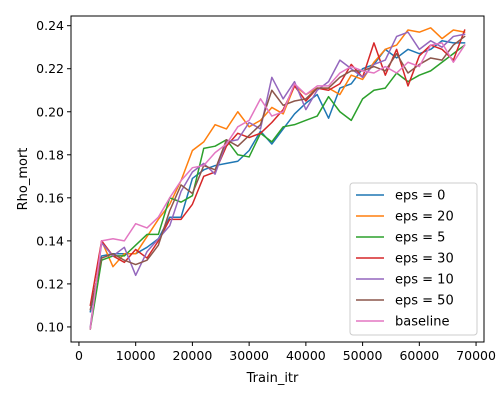 This screenshot has height=400, width=500. What do you see at coordinates (420, 238) in the screenshot?
I see `legend-label-2: eps = 5` at bounding box center [420, 238].